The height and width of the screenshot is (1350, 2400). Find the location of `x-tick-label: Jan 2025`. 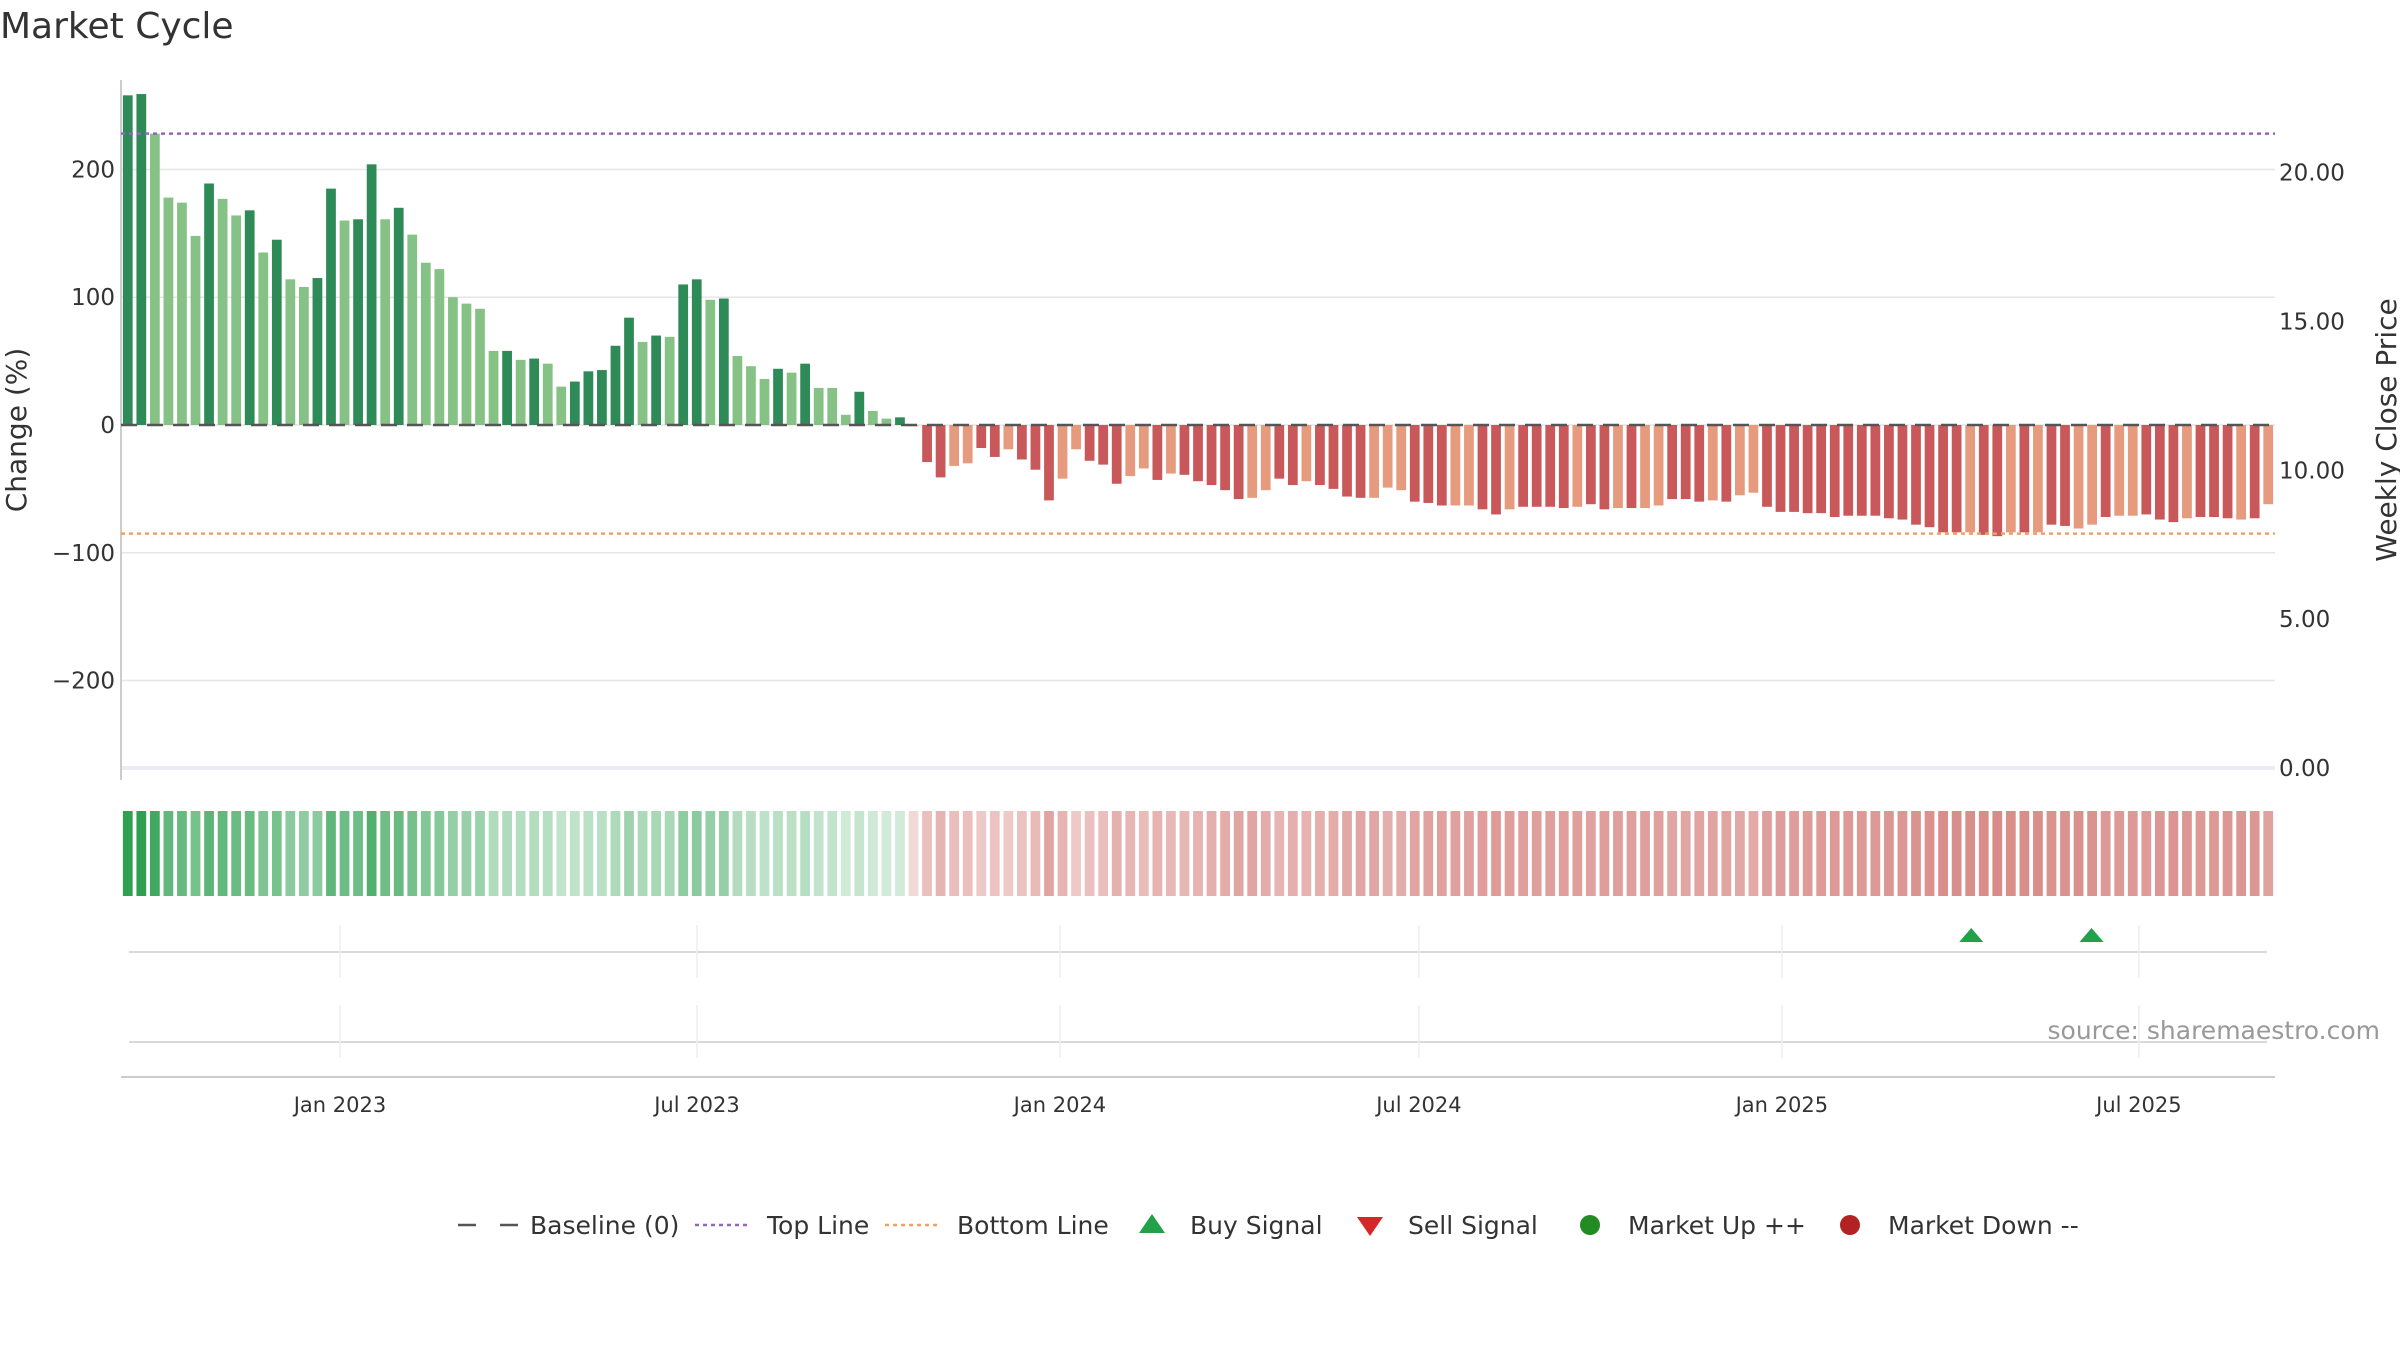

x-tick-label: Jan 2025 is located at coordinates (1781, 1105).